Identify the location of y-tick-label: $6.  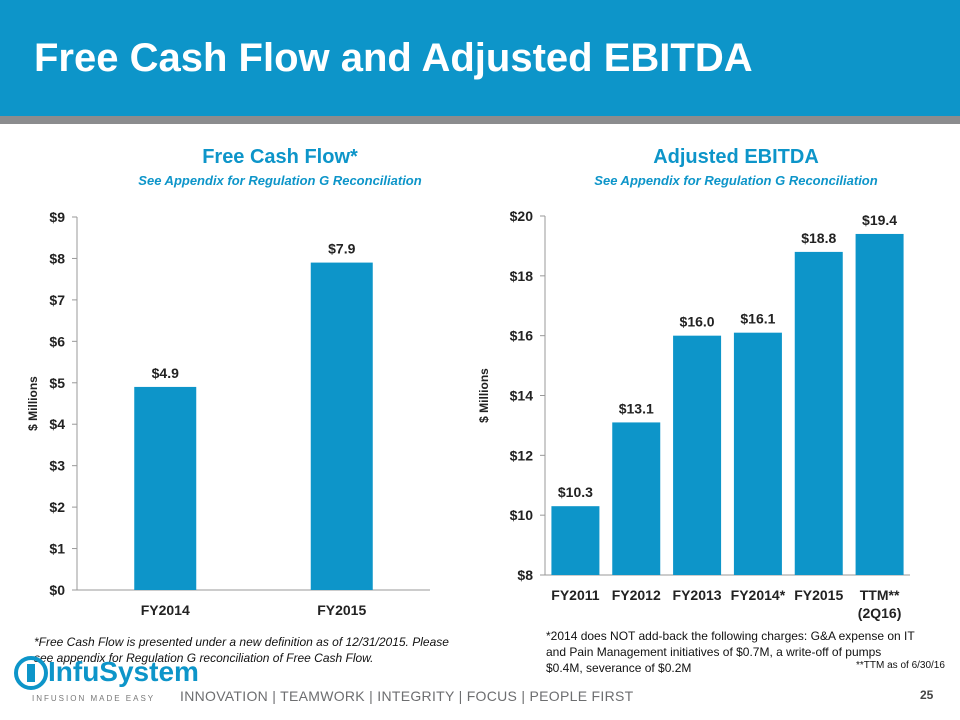
(57, 341).